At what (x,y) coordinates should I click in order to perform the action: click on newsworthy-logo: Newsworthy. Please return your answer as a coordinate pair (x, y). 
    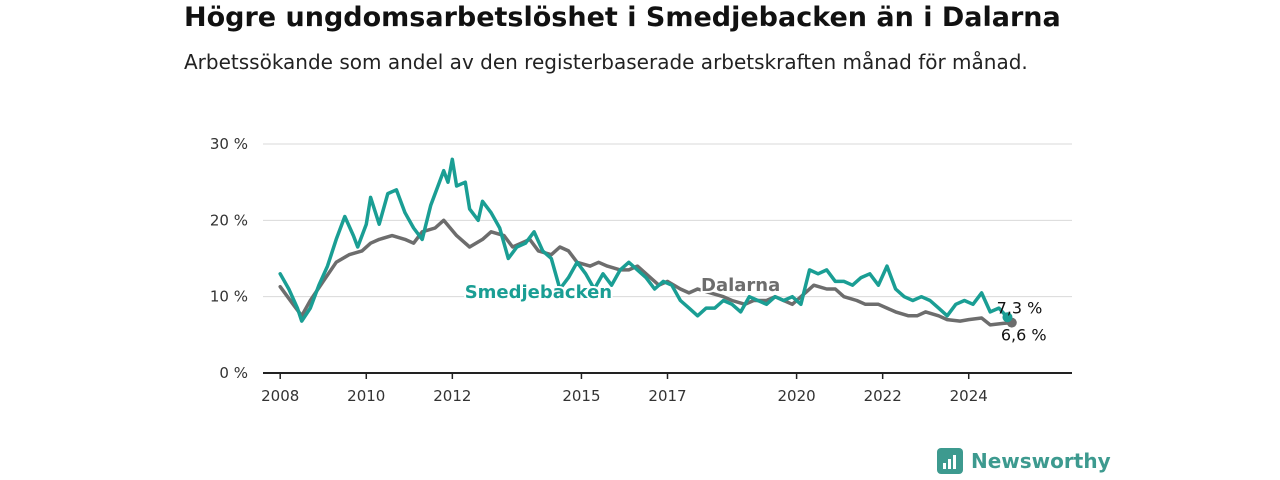
    Looking at the image, I should click on (1024, 461).